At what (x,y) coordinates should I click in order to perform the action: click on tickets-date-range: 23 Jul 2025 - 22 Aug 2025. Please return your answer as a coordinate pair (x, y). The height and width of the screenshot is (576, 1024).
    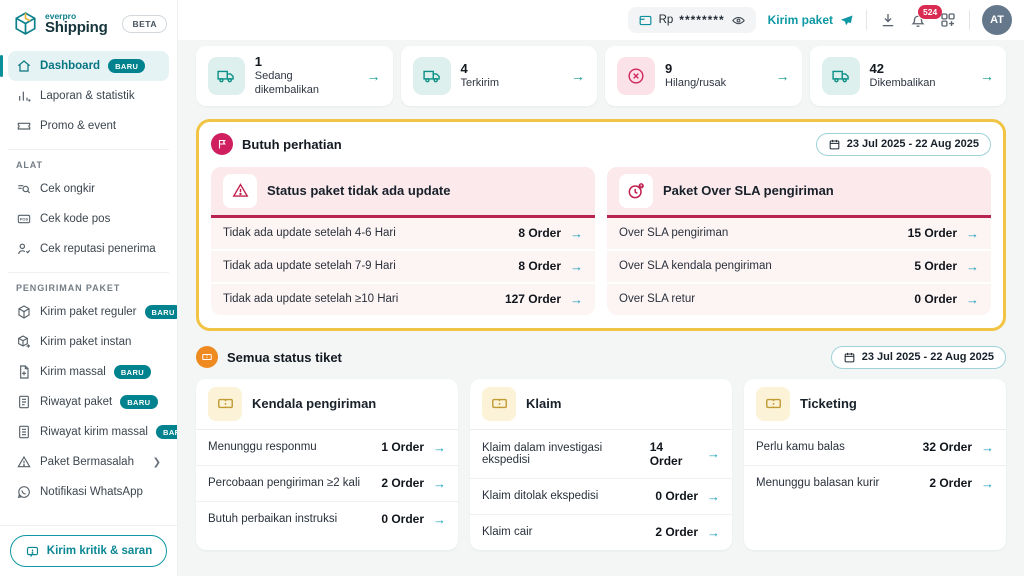
    Looking at the image, I should click on (927, 357).